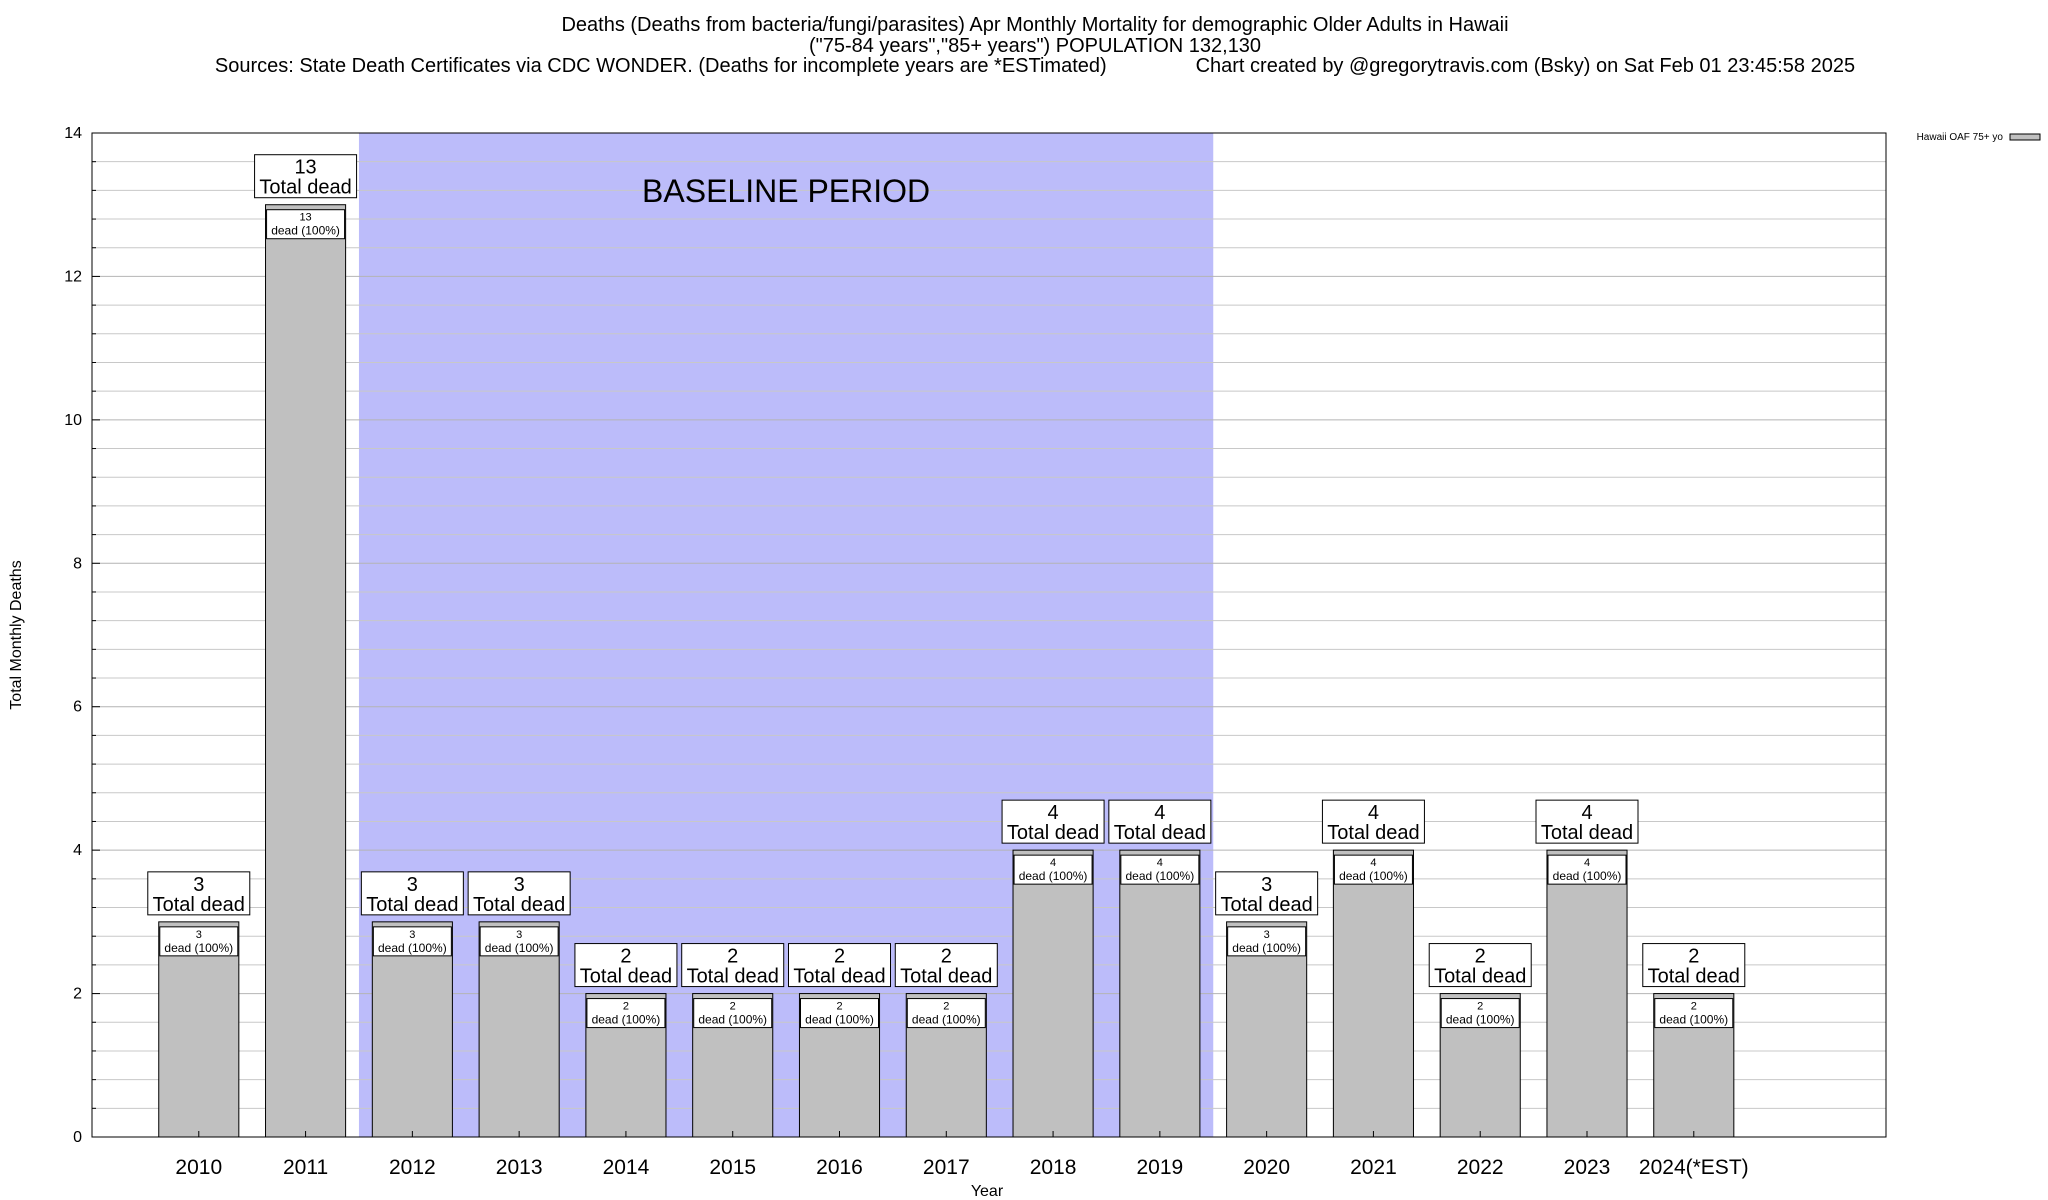 This screenshot has width=2048, height=1200. Describe the element at coordinates (77, 1137) in the screenshot. I see `y-tick-label: 0` at that location.